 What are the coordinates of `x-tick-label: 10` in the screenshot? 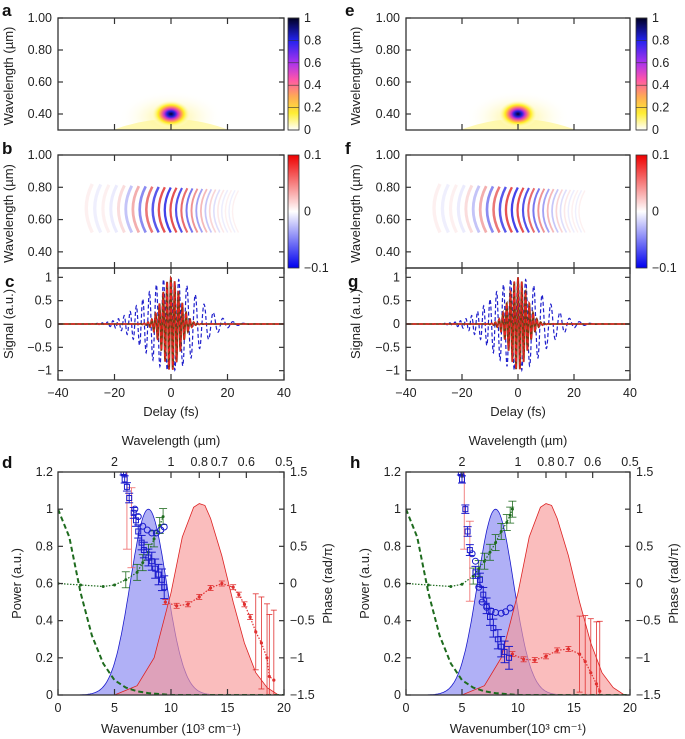 It's located at (518, 708).